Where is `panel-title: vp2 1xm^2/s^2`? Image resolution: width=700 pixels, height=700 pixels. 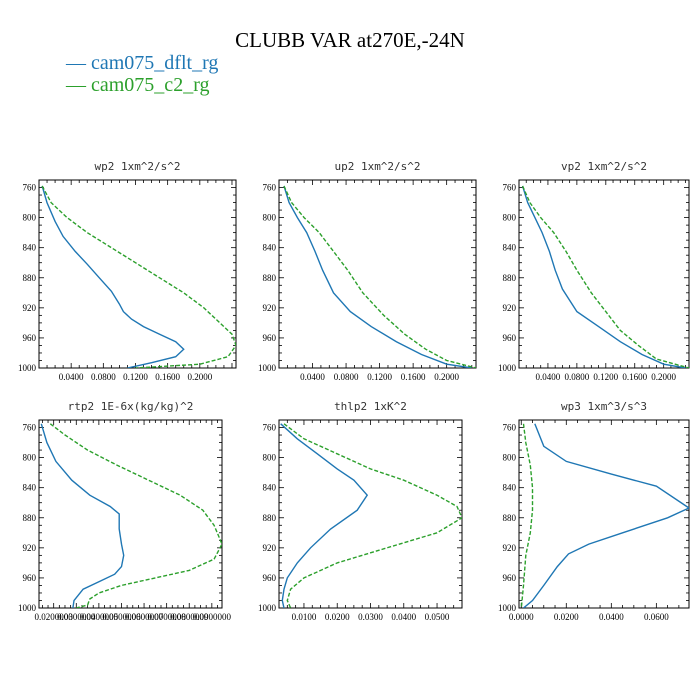 panel-title: vp2 1xm^2/s^2 is located at coordinates (604, 166).